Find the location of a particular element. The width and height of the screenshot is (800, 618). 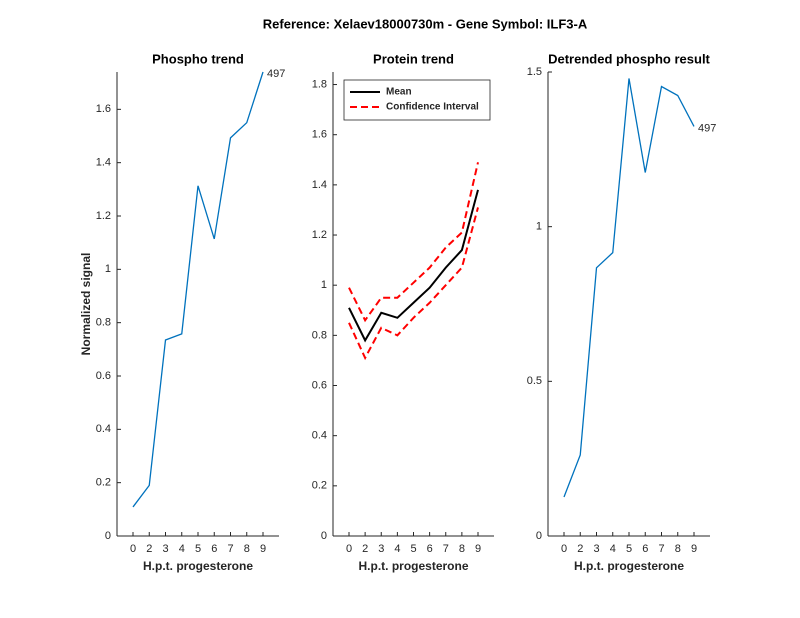

legend-box is located at coordinates (417, 100).